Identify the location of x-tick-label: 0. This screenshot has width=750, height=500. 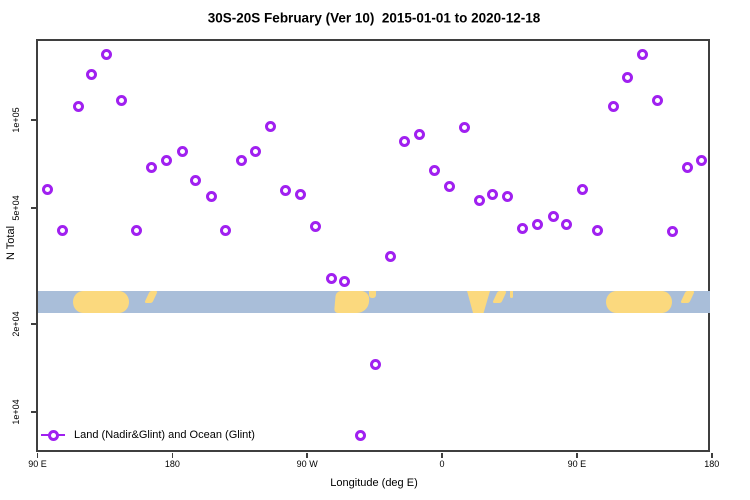
(442, 464).